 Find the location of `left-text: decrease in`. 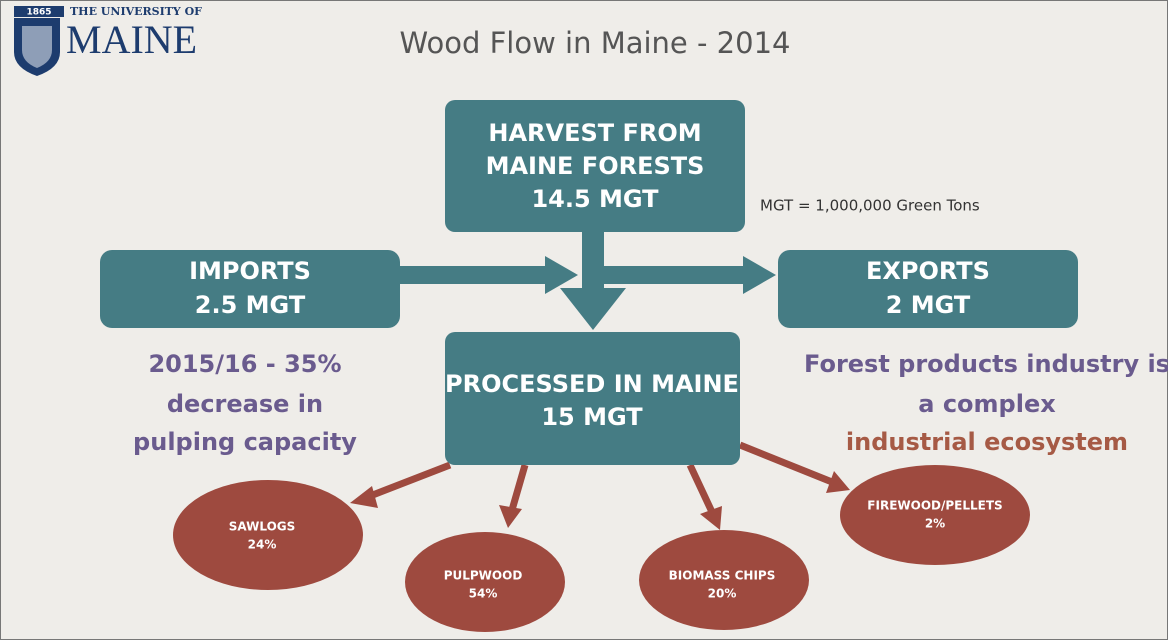

left-text: decrease in is located at coordinates (245, 404).